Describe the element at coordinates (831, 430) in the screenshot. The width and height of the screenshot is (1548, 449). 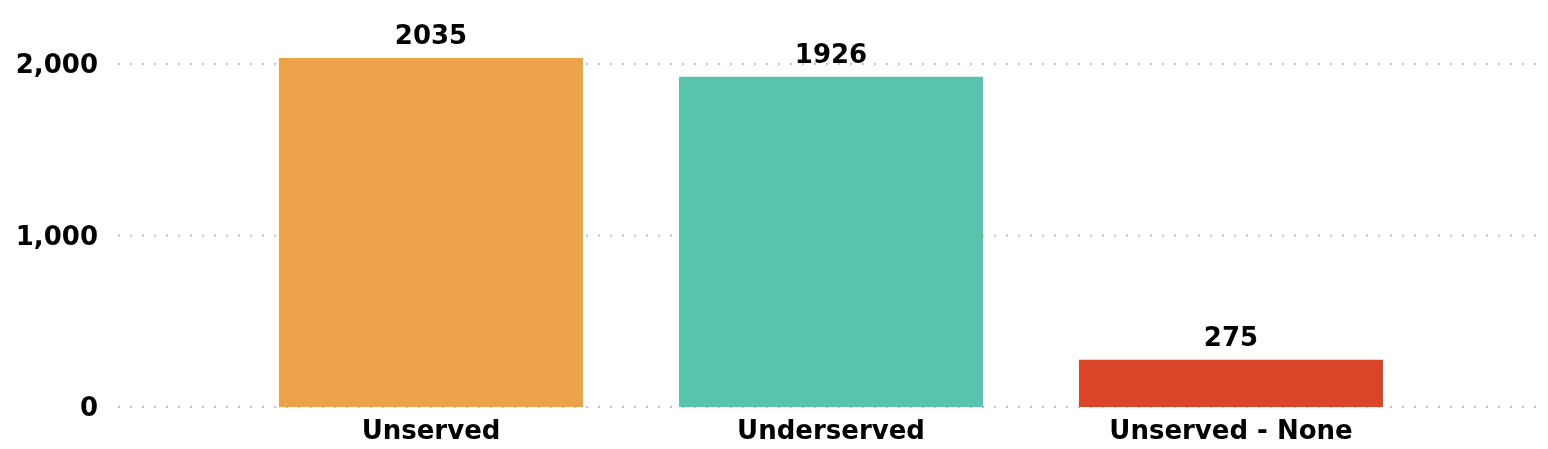
I see `x-tick-label: Underserved` at that location.